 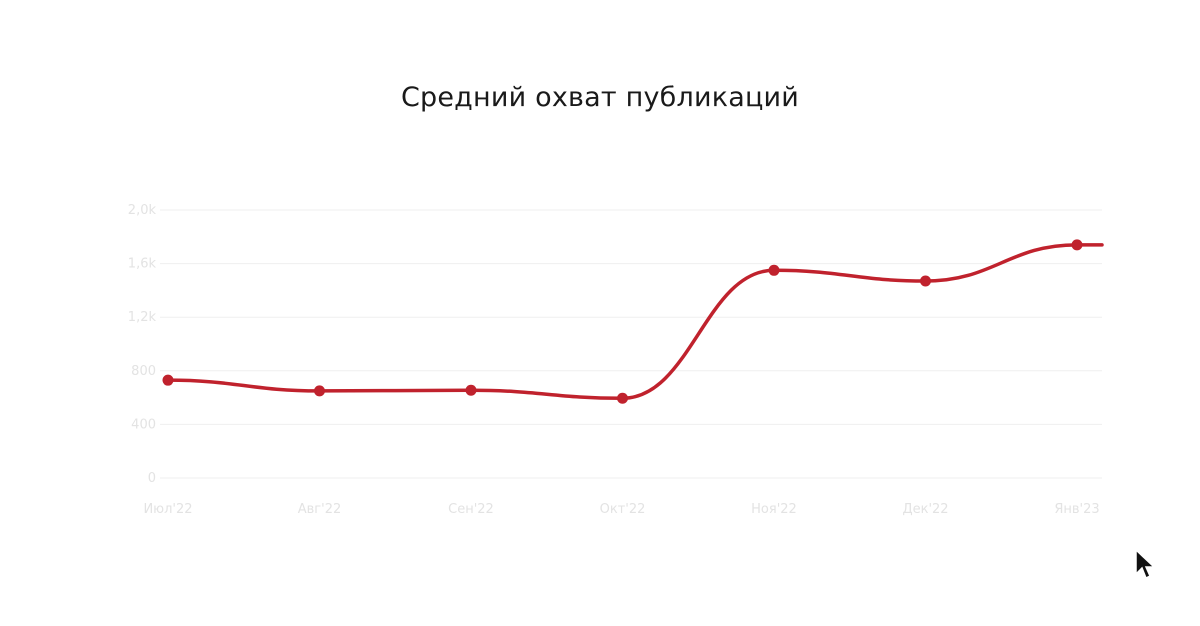 I want to click on x-tick-label: Авг'22, so click(x=320, y=509).